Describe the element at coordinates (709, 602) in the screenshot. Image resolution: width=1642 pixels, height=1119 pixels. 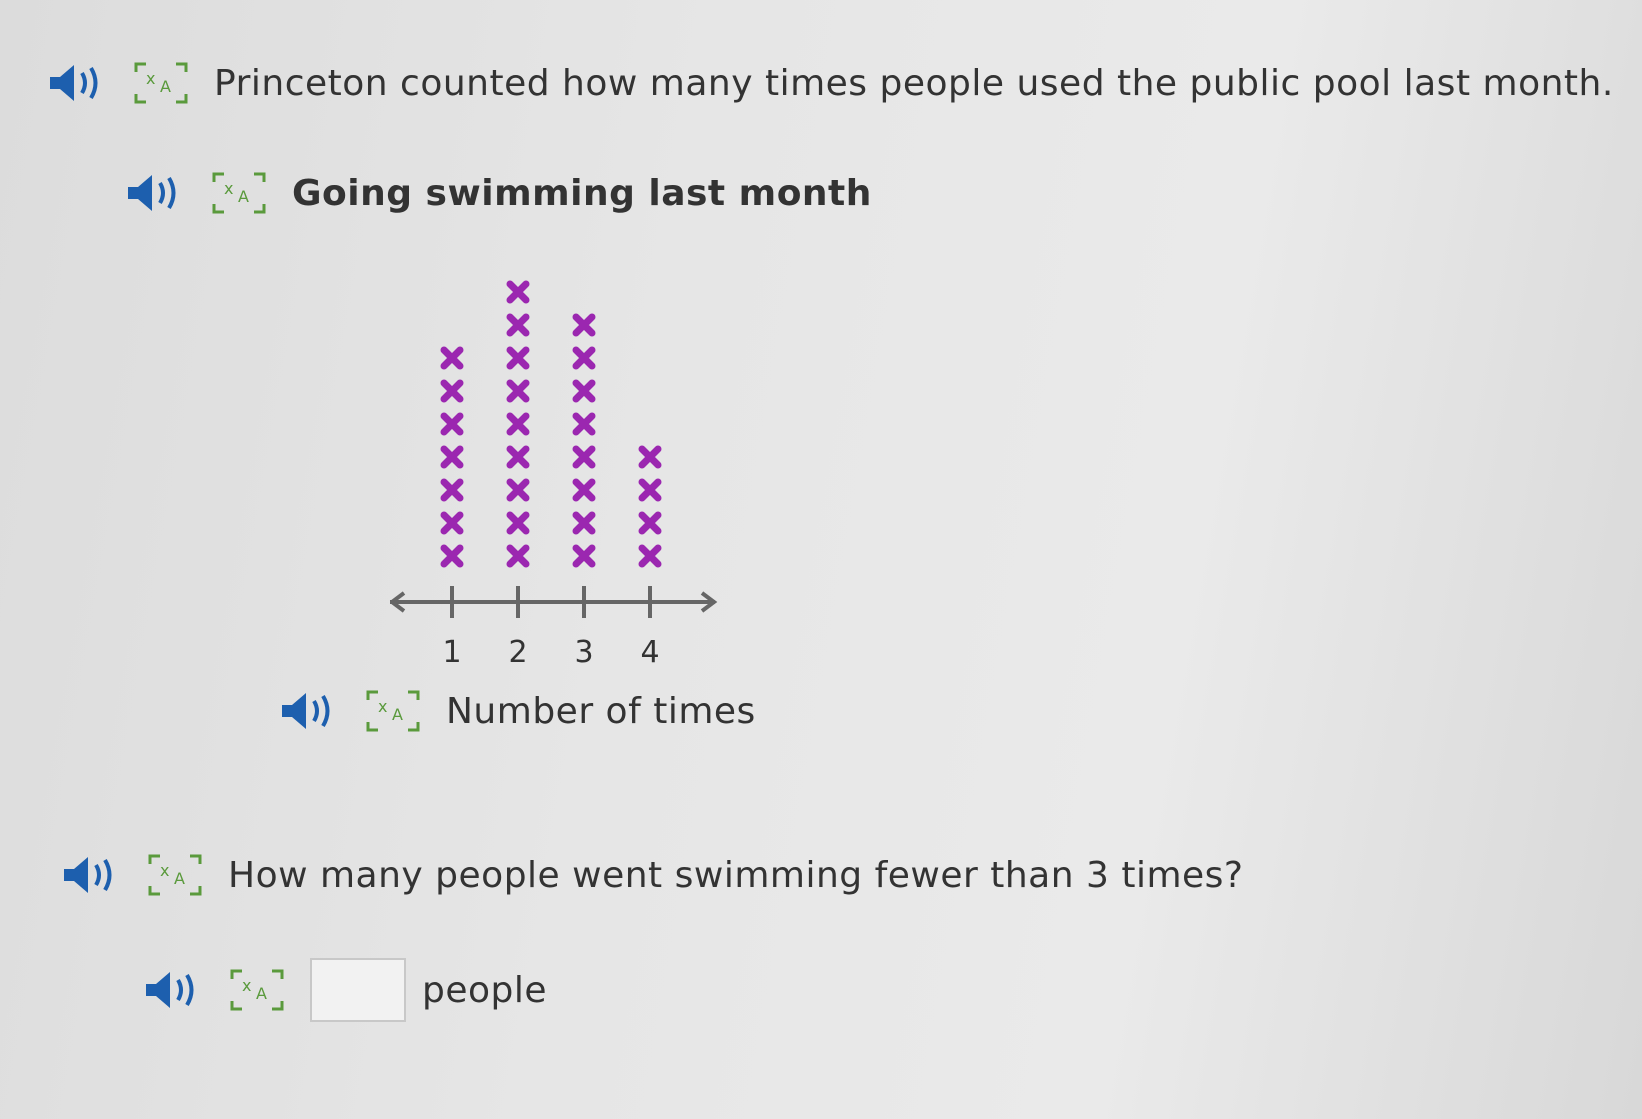
I see `right-arrow` at that location.